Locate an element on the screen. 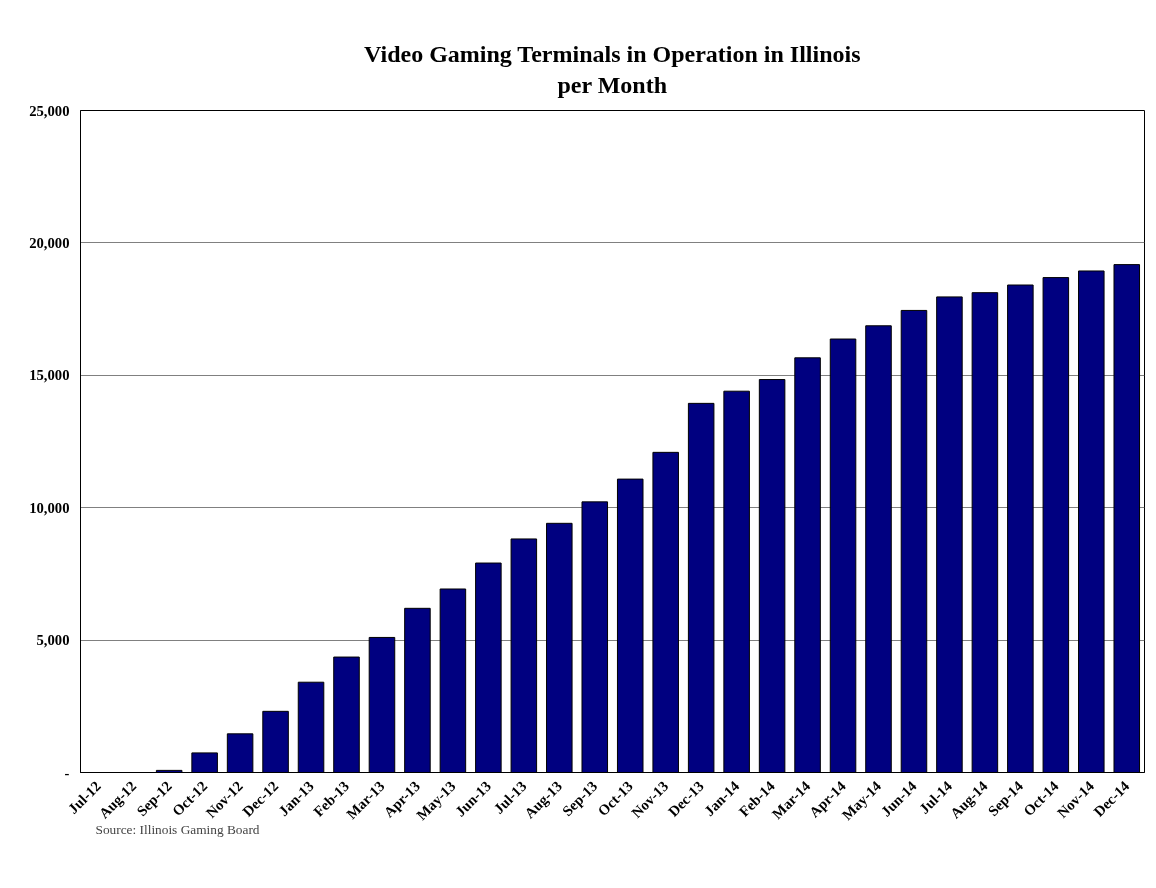 The image size is (1156, 888). y-tick-label: 15,000 is located at coordinates (49, 375).